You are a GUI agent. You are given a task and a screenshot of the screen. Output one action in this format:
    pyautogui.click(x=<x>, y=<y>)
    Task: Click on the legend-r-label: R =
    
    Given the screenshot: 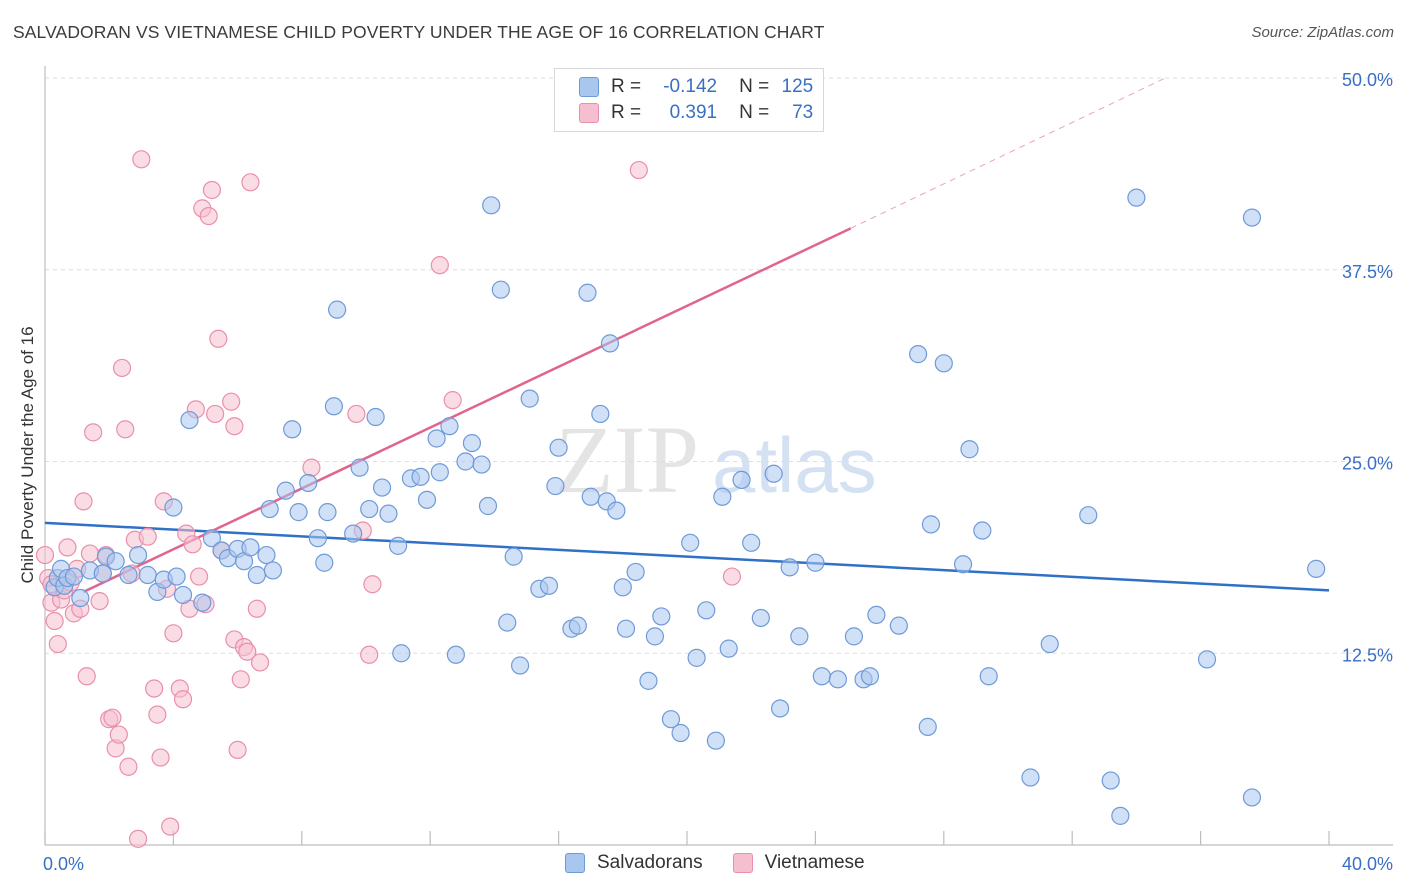 What is the action you would take?
    pyautogui.click(x=626, y=112)
    